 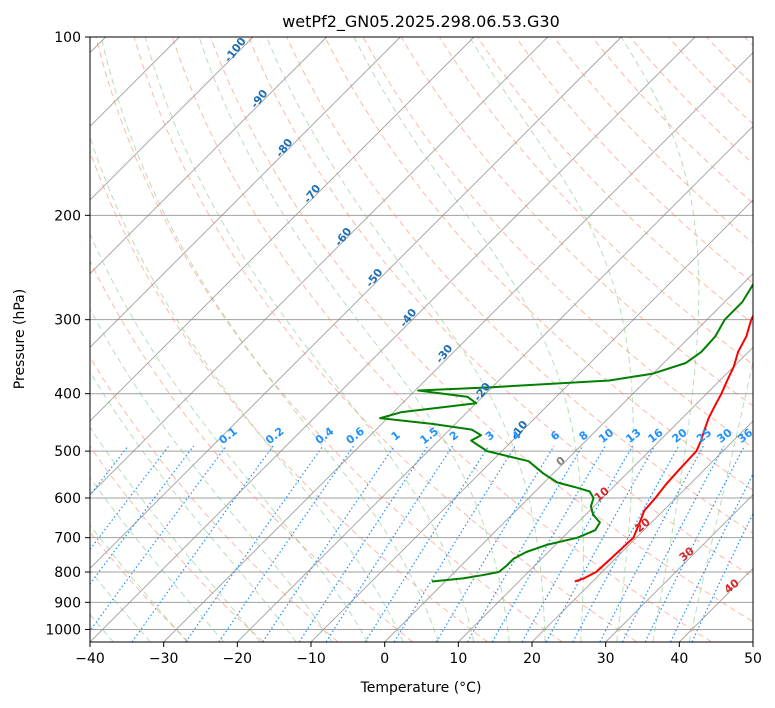 I want to click on x-tick-label: 20, so click(x=532, y=659).